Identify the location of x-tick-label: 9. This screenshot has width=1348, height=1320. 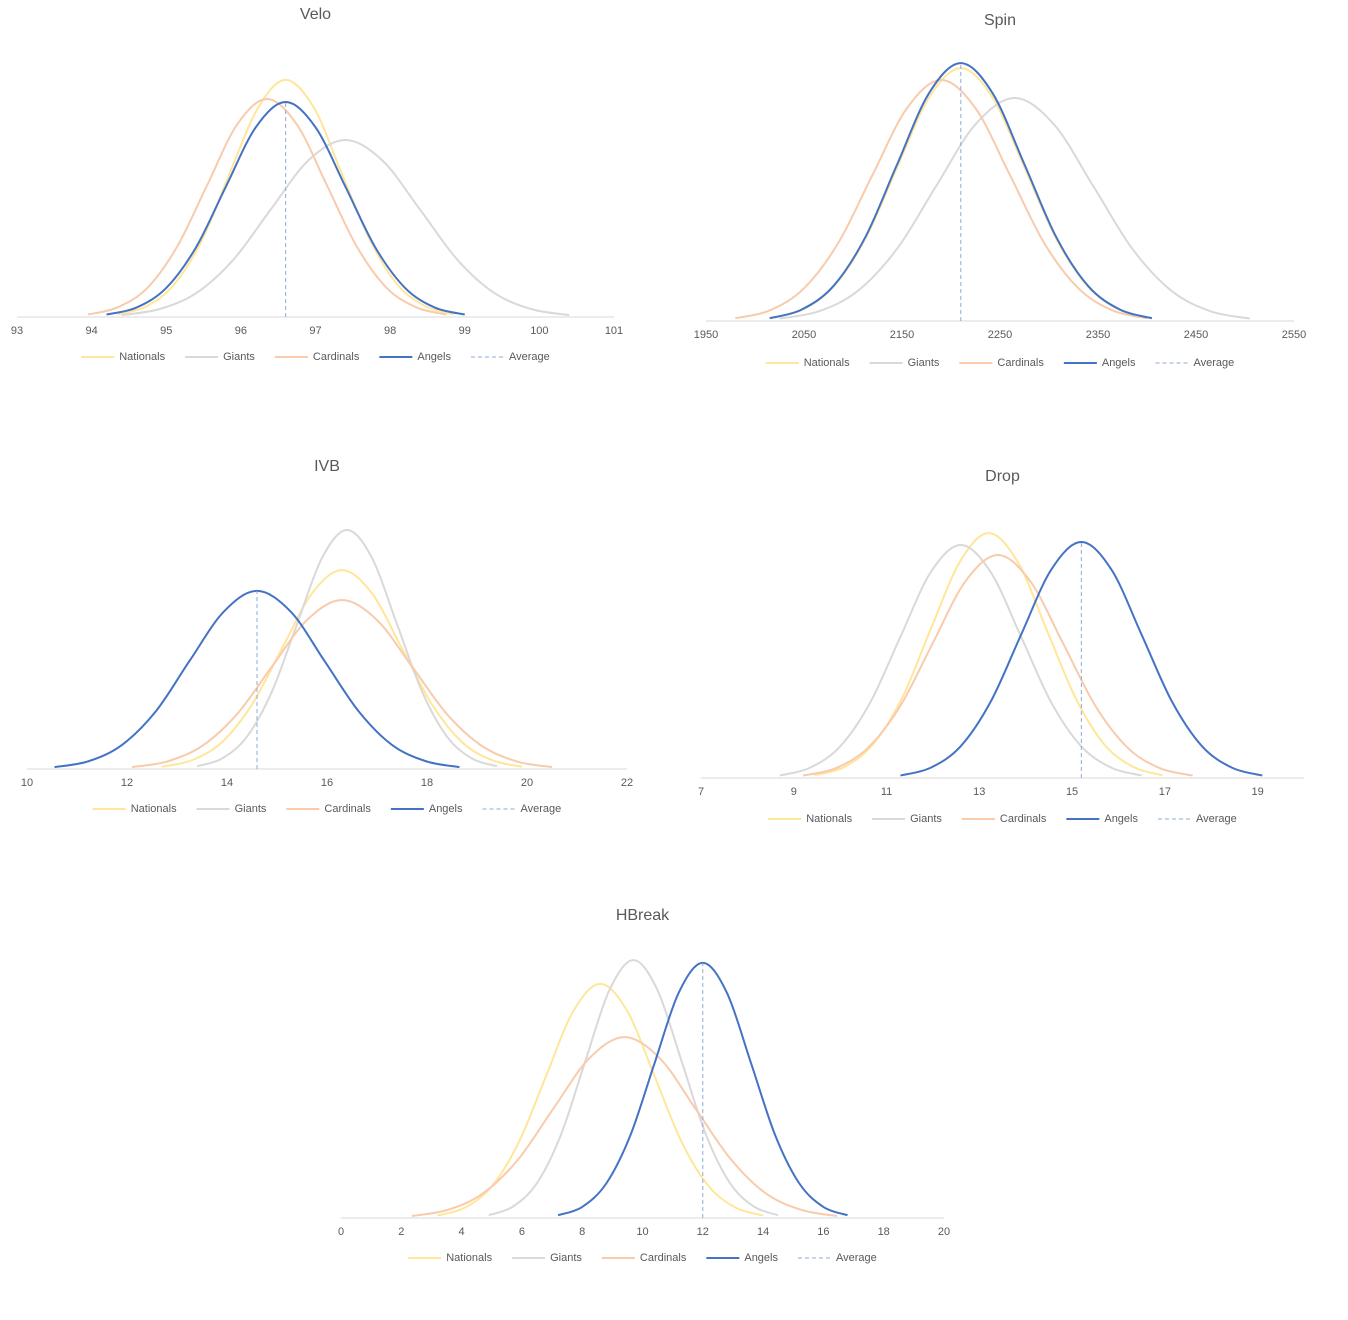
(794, 792).